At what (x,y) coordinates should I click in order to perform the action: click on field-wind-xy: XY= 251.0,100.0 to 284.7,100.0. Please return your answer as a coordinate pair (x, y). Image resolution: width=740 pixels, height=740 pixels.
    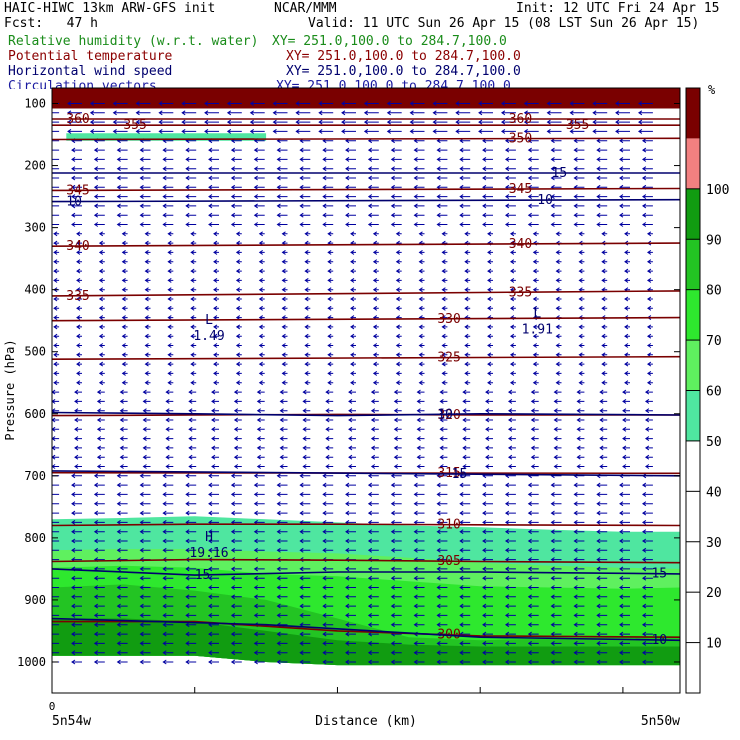
    Looking at the image, I should click on (403, 71).